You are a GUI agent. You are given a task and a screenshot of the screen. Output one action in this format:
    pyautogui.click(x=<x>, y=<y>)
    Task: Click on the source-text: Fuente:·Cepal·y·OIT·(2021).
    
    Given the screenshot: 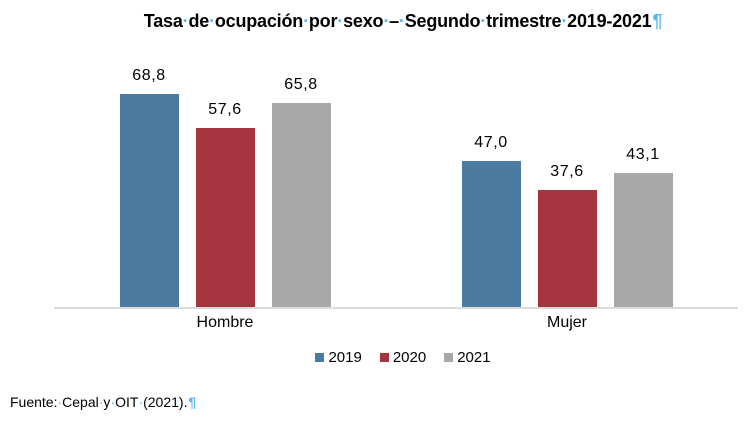 What is the action you would take?
    pyautogui.click(x=99, y=402)
    